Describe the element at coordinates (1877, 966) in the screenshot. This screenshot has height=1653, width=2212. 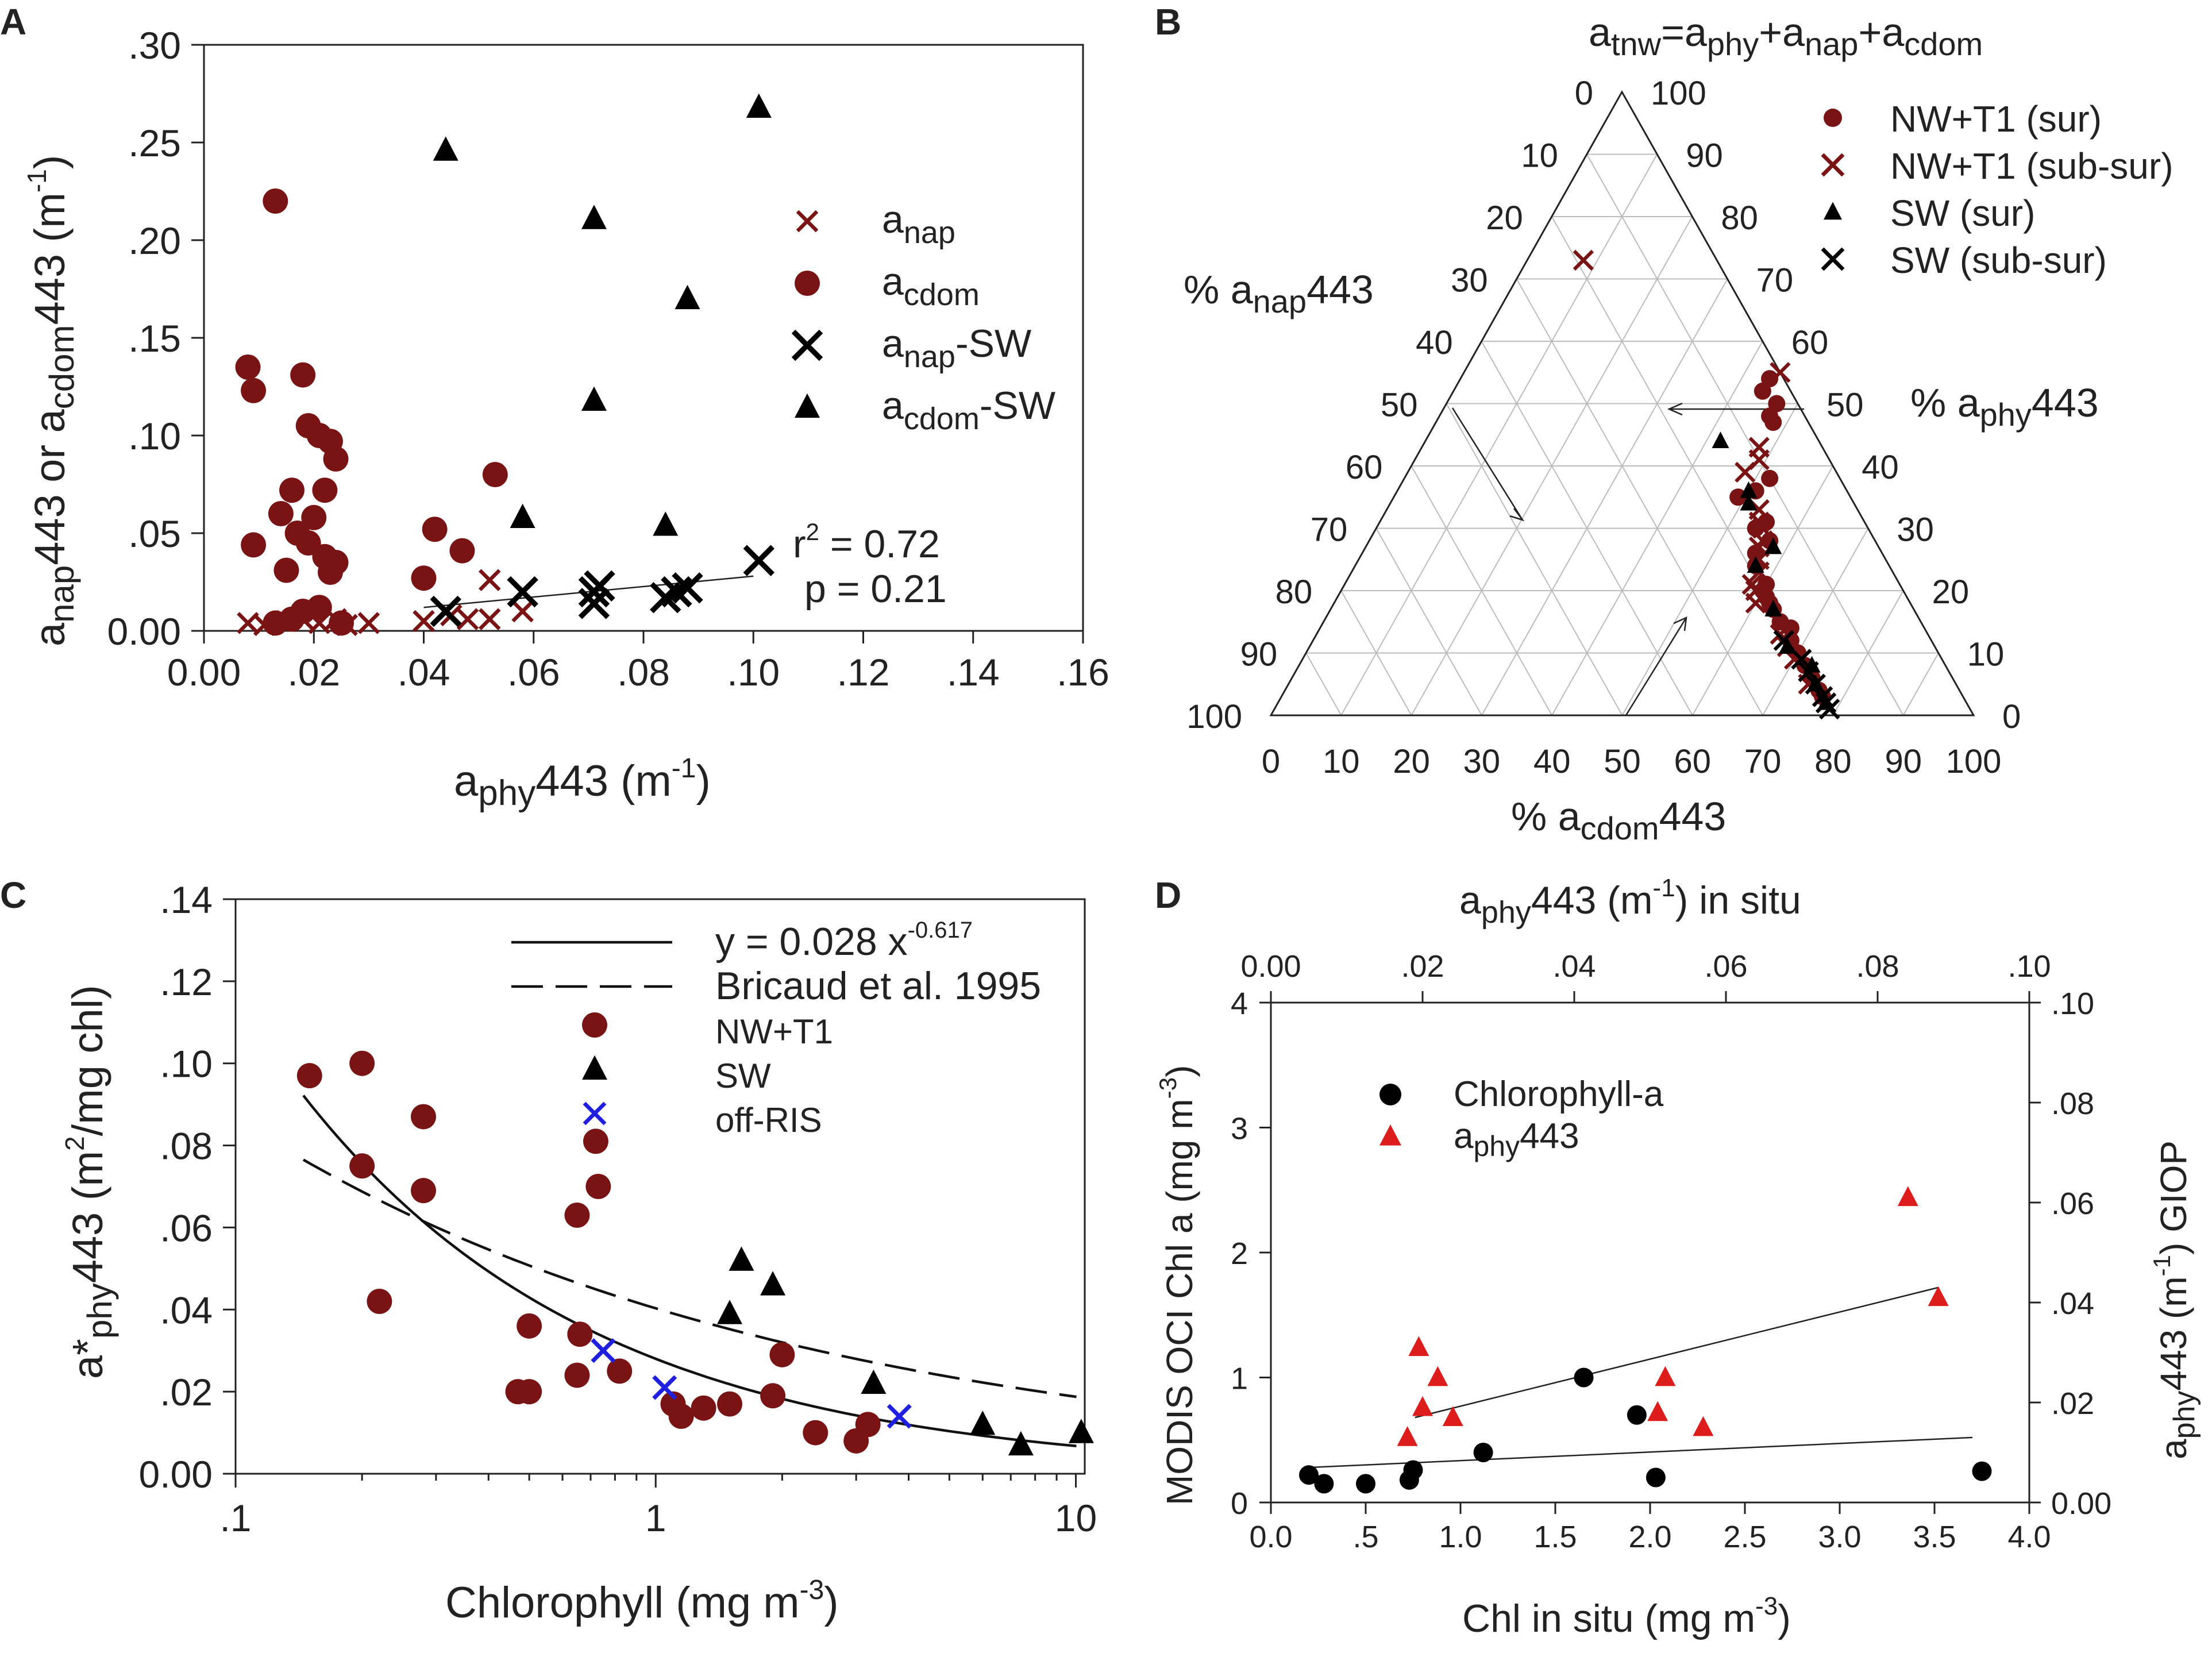
I see `panel-d-top-tick-label: .08` at that location.